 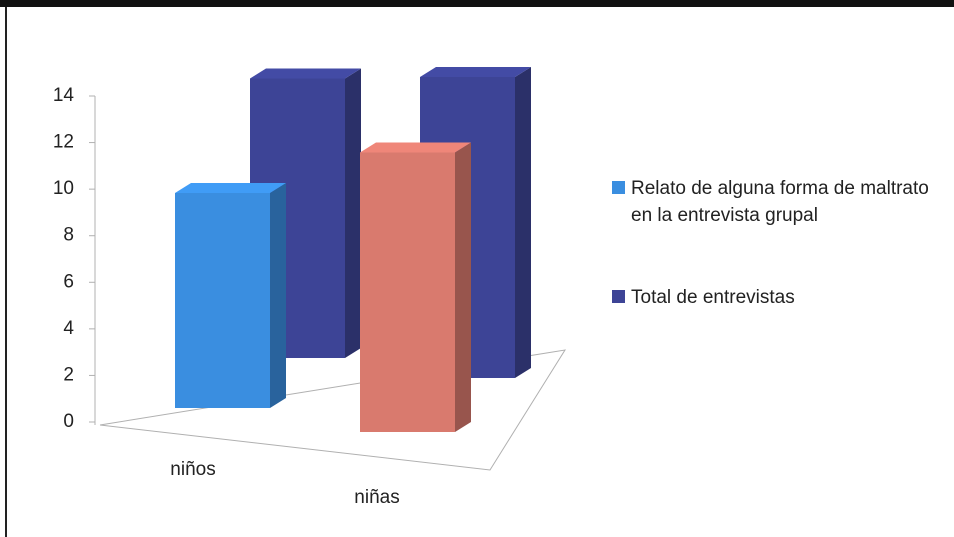 What do you see at coordinates (64, 95) in the screenshot?
I see `y-tick-label: 14` at bounding box center [64, 95].